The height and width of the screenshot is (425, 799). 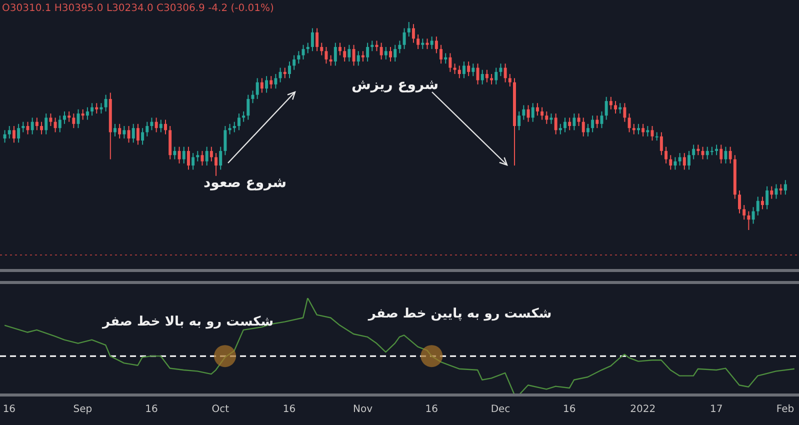 What do you see at coordinates (643, 410) in the screenshot?
I see `x-tick-label: 2022` at bounding box center [643, 410].